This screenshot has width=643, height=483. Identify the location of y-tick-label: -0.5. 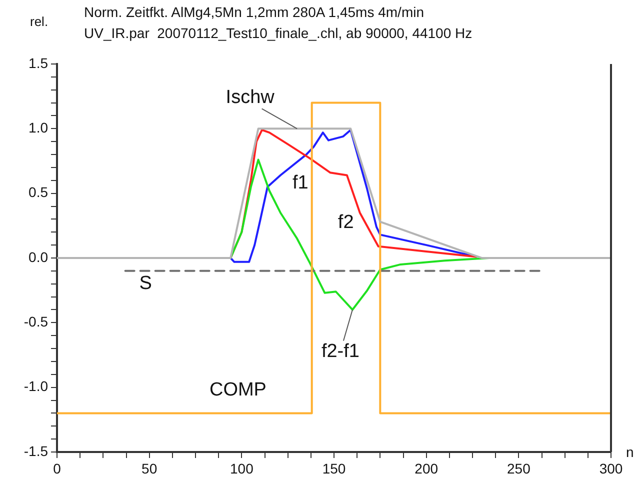
(36, 322).